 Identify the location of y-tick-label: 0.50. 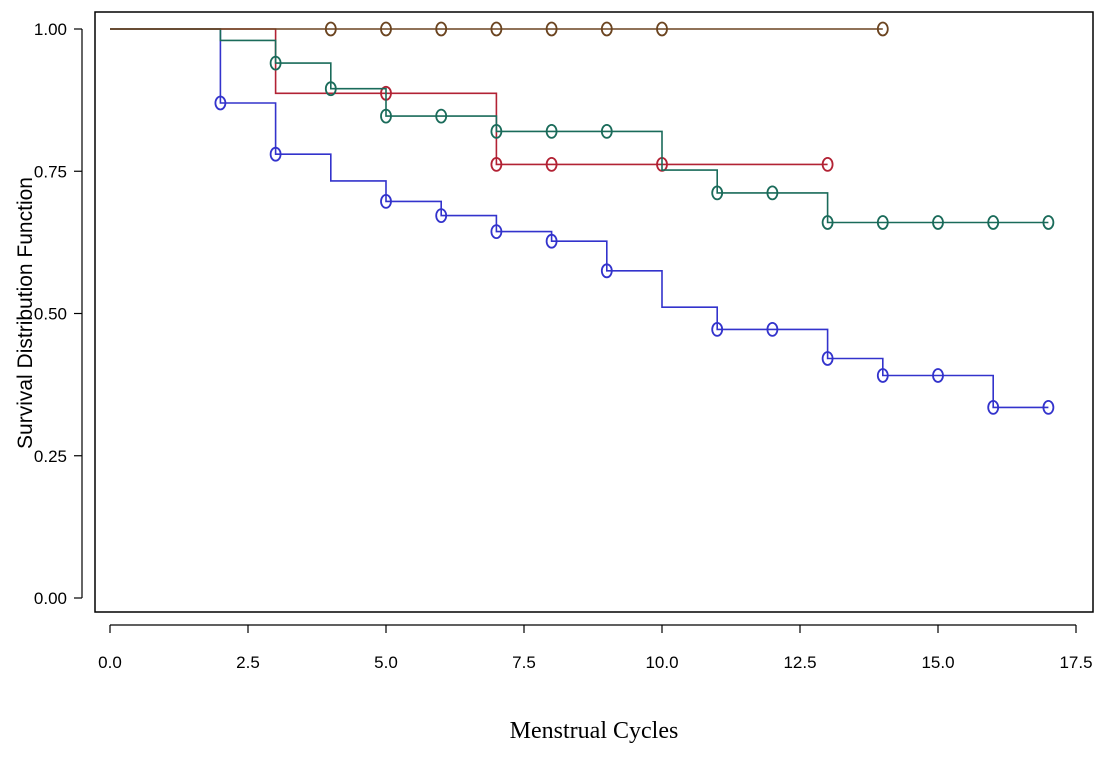
(50, 314).